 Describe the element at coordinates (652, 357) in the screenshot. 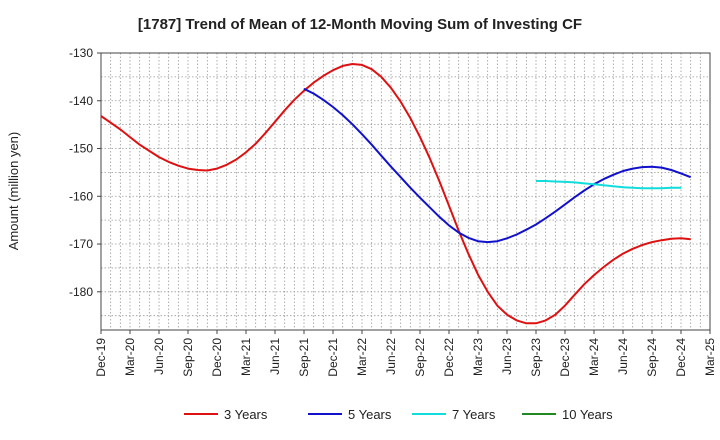

I see `x-tick-label: Sep-24` at that location.